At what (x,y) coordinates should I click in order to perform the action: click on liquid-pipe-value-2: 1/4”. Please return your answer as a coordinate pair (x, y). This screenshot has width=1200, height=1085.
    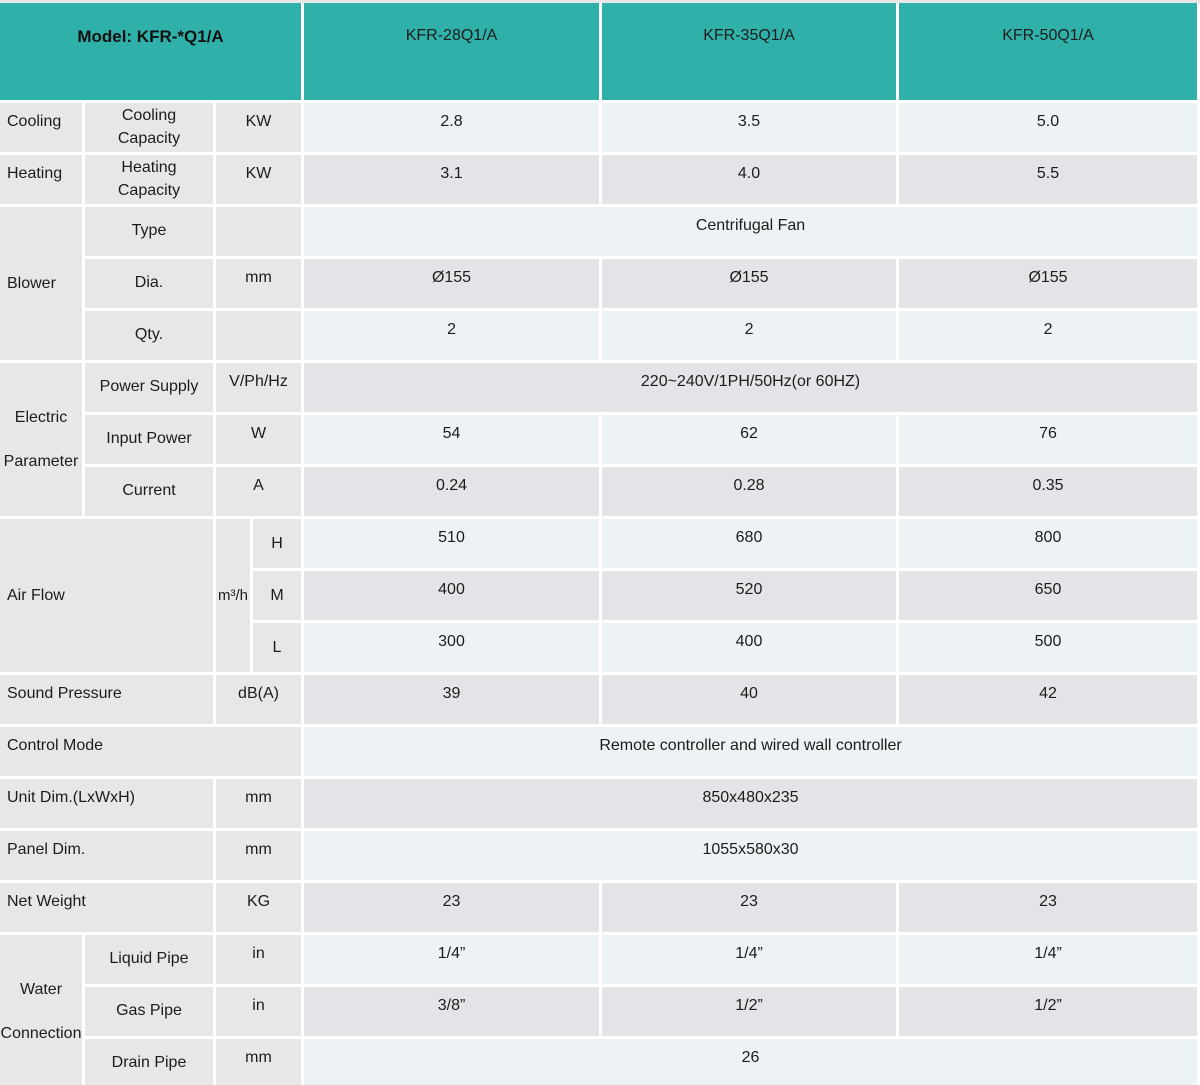
    Looking at the image, I should click on (1048, 959).